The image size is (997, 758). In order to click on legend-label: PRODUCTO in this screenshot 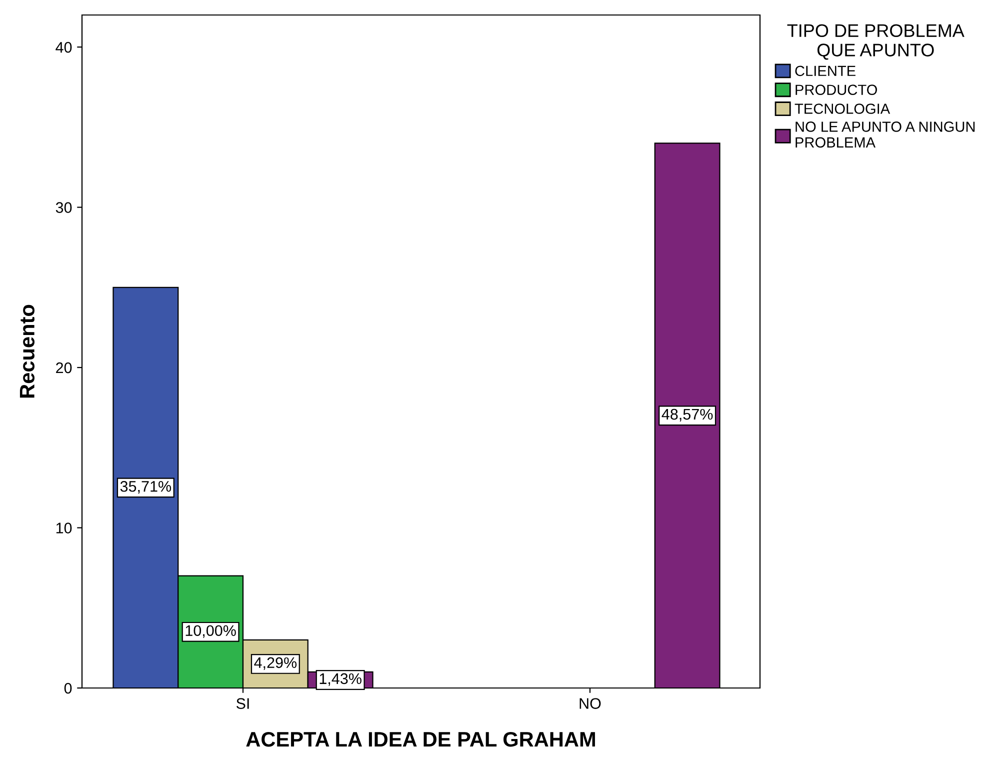, I will do `click(836, 89)`.